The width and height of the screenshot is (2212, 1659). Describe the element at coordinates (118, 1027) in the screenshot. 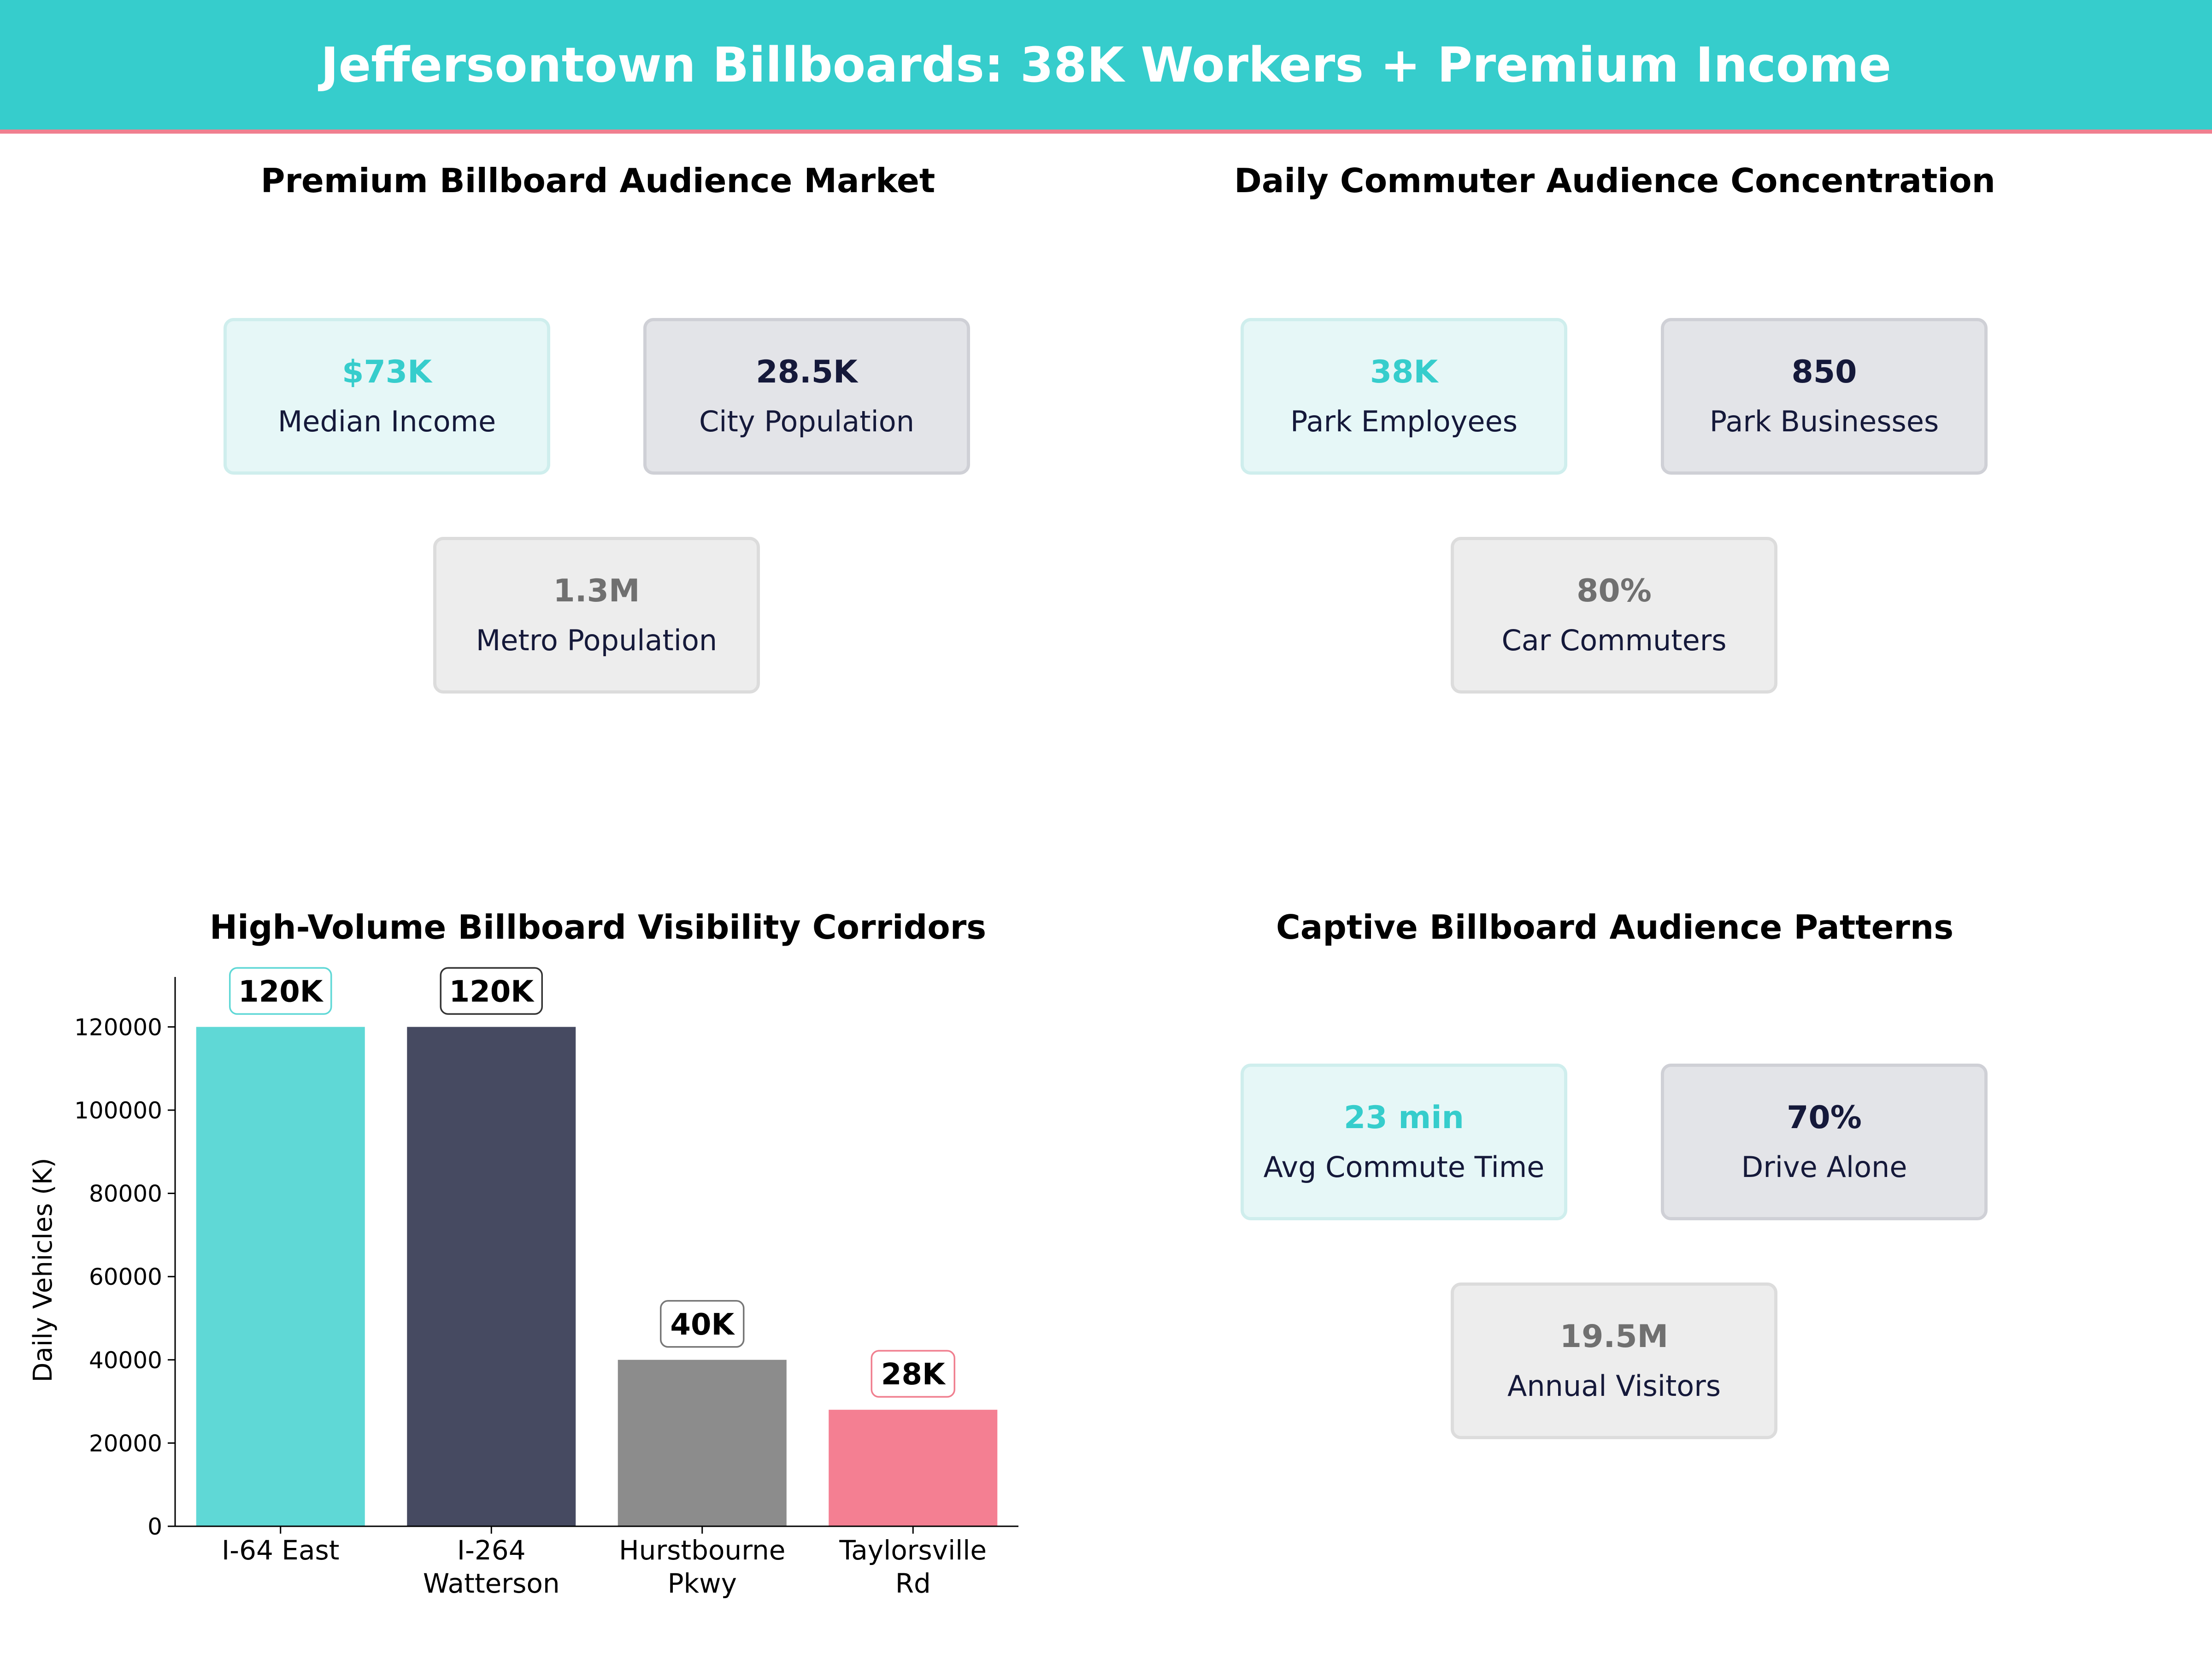

I see `y-tick-label: 120000` at that location.